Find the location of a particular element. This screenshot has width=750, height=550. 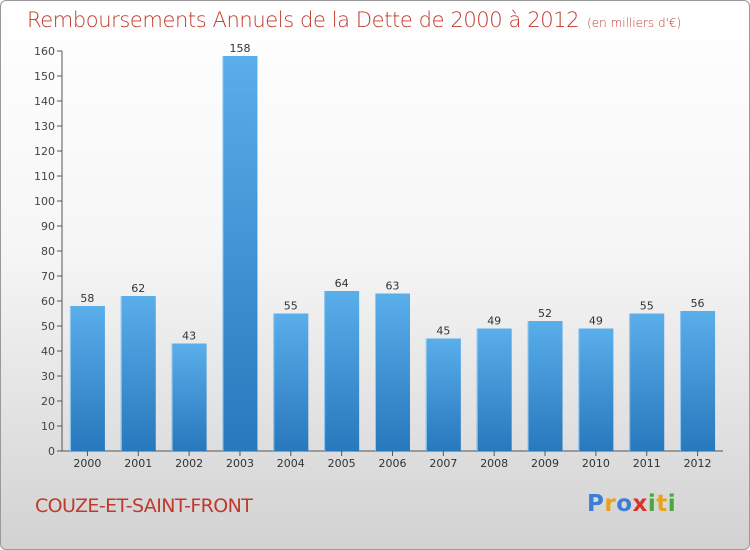

y-tick-label: 140 is located at coordinates (44, 101).